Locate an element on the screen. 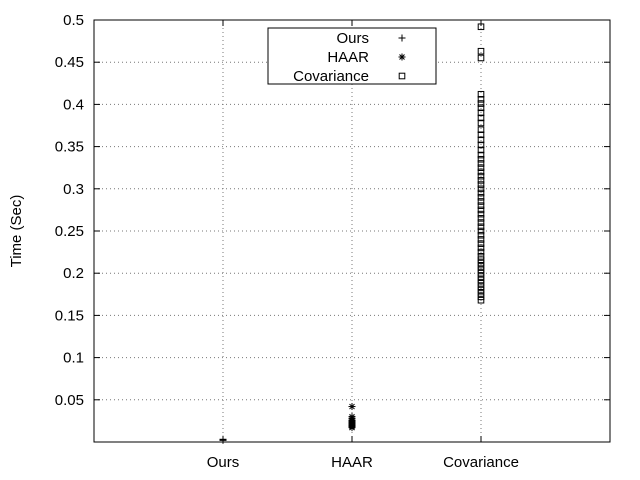 The image size is (640, 480). y-tick-label: 0.15 is located at coordinates (69, 315).